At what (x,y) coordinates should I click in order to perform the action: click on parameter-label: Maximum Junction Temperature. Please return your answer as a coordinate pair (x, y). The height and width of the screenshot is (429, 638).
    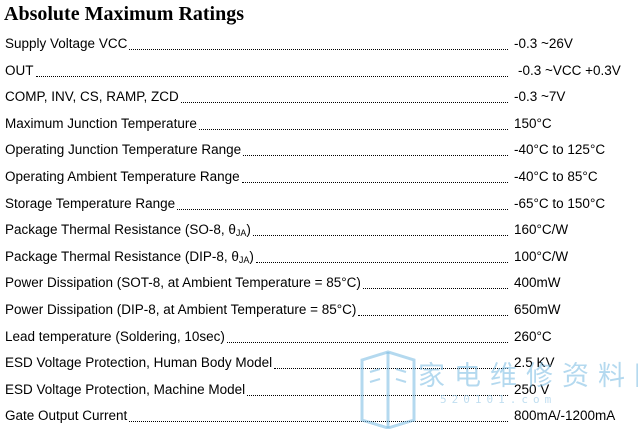
    Looking at the image, I should click on (101, 123).